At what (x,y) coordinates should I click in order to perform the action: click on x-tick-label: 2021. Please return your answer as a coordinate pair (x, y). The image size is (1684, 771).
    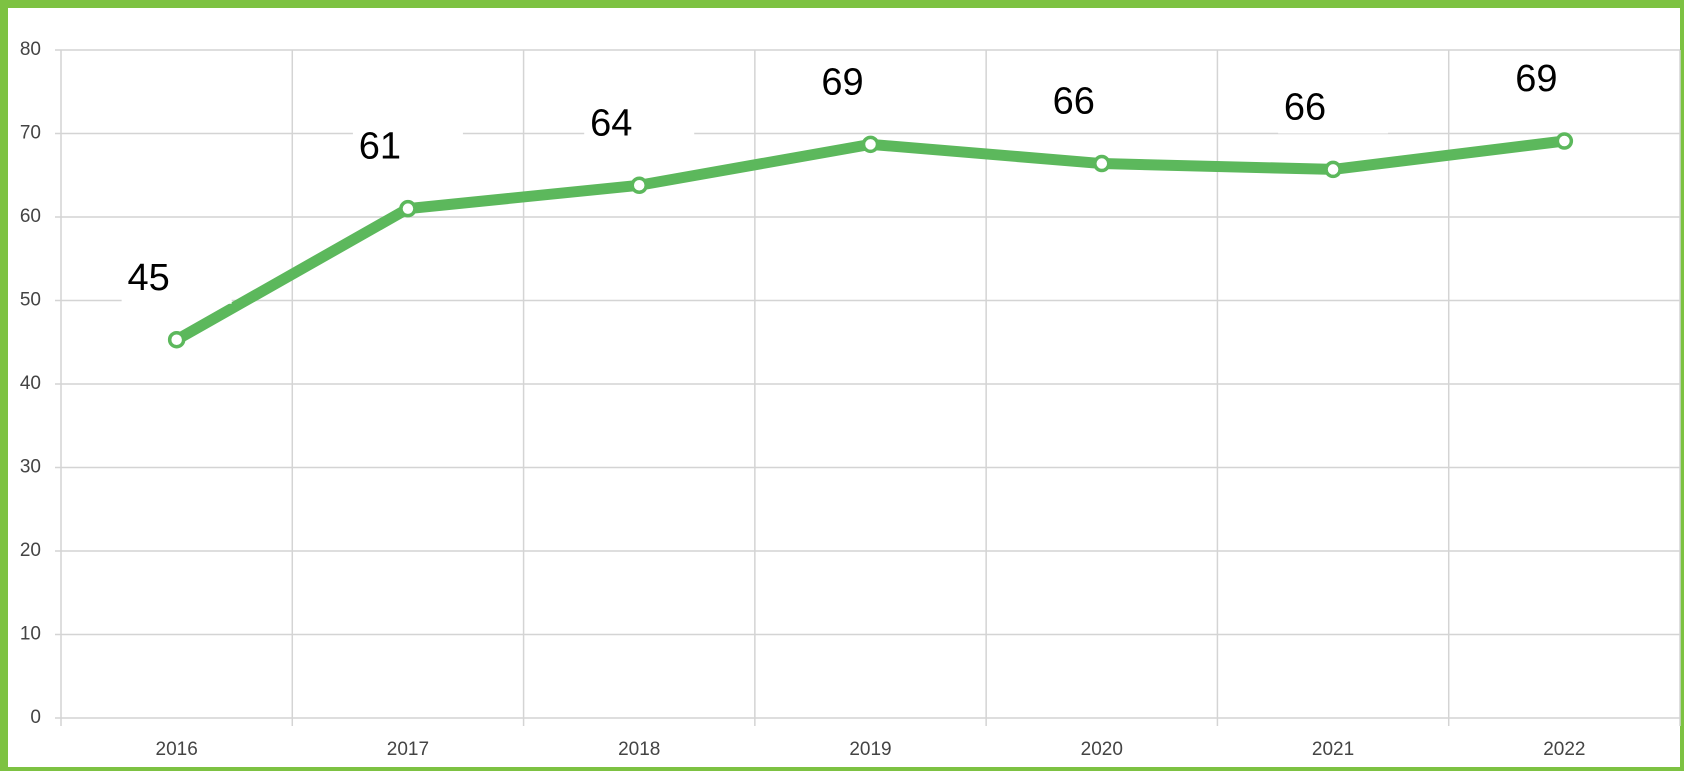
    Looking at the image, I should click on (1333, 749).